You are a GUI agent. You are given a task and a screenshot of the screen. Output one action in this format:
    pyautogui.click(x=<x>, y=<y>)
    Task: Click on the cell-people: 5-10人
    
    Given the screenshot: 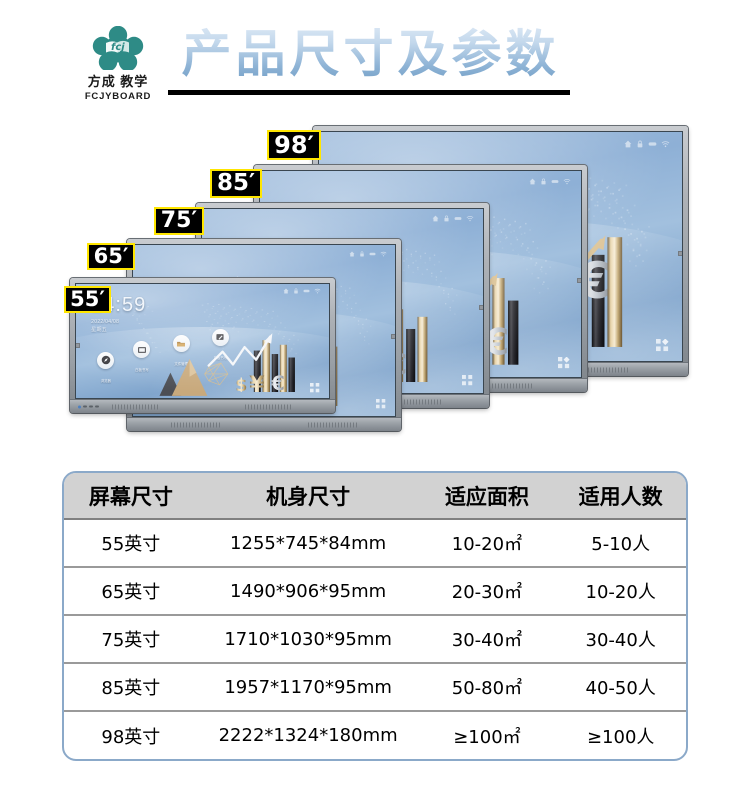 What is the action you would take?
    pyautogui.click(x=620, y=543)
    